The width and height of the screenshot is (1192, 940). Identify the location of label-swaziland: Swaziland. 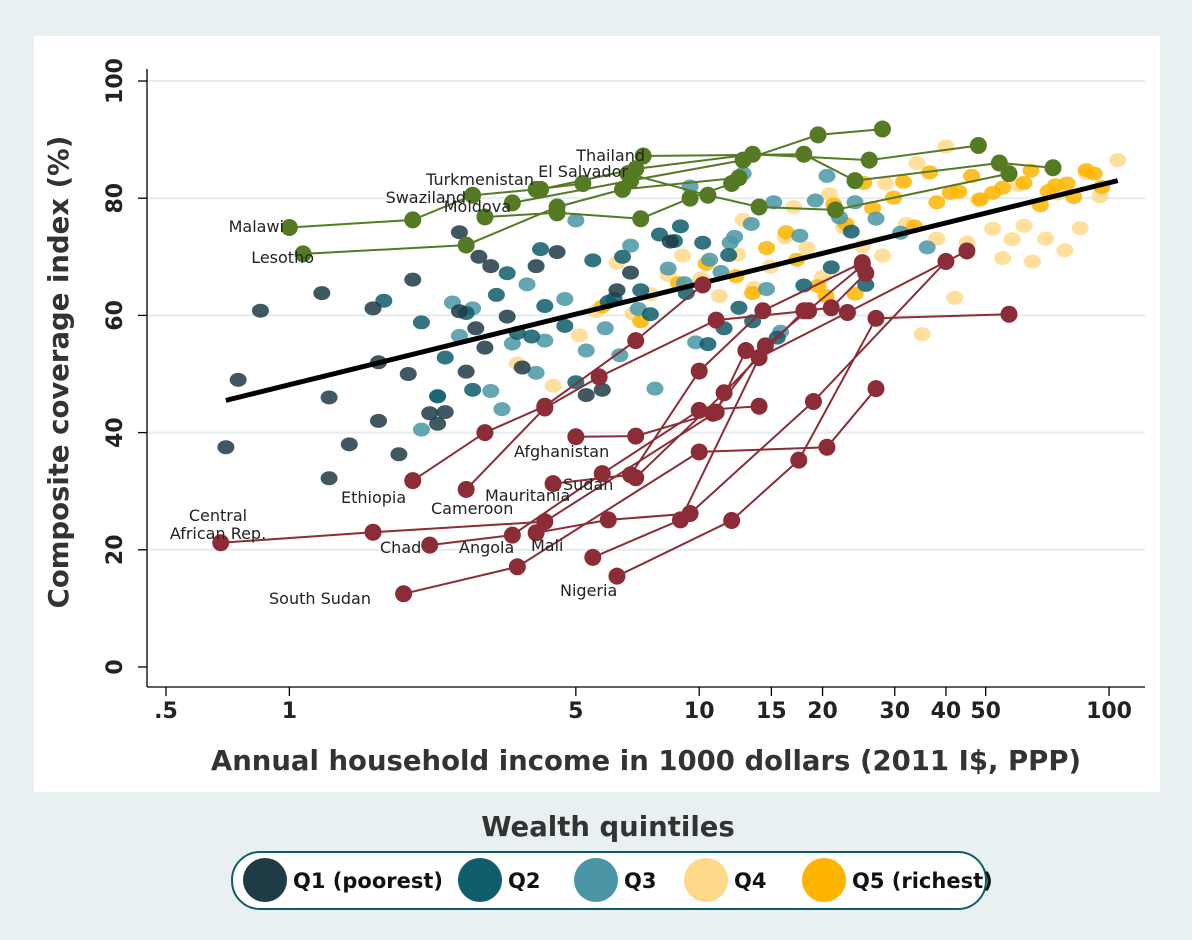
(426, 197).